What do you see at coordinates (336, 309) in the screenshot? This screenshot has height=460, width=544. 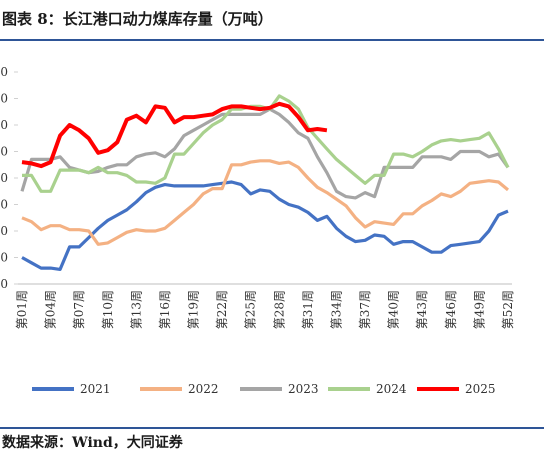 I see `x-tick-label: 第34周` at bounding box center [336, 309].